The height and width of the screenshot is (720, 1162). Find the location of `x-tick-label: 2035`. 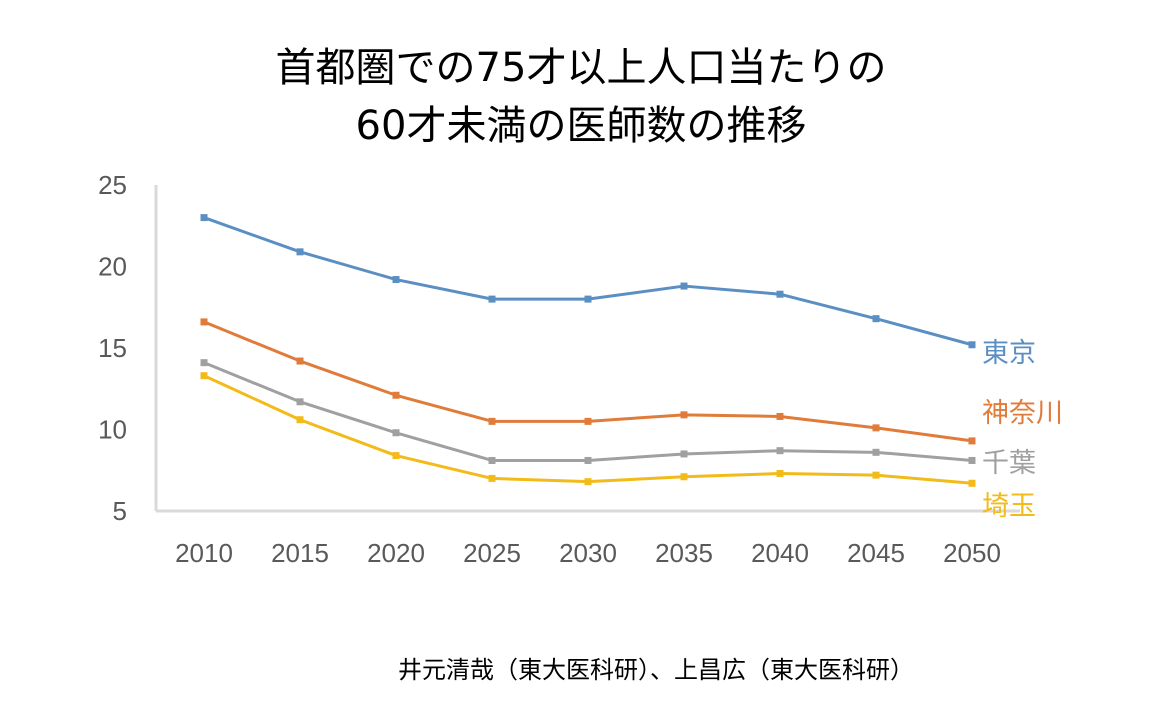

x-tick-label: 2035 is located at coordinates (684, 553).